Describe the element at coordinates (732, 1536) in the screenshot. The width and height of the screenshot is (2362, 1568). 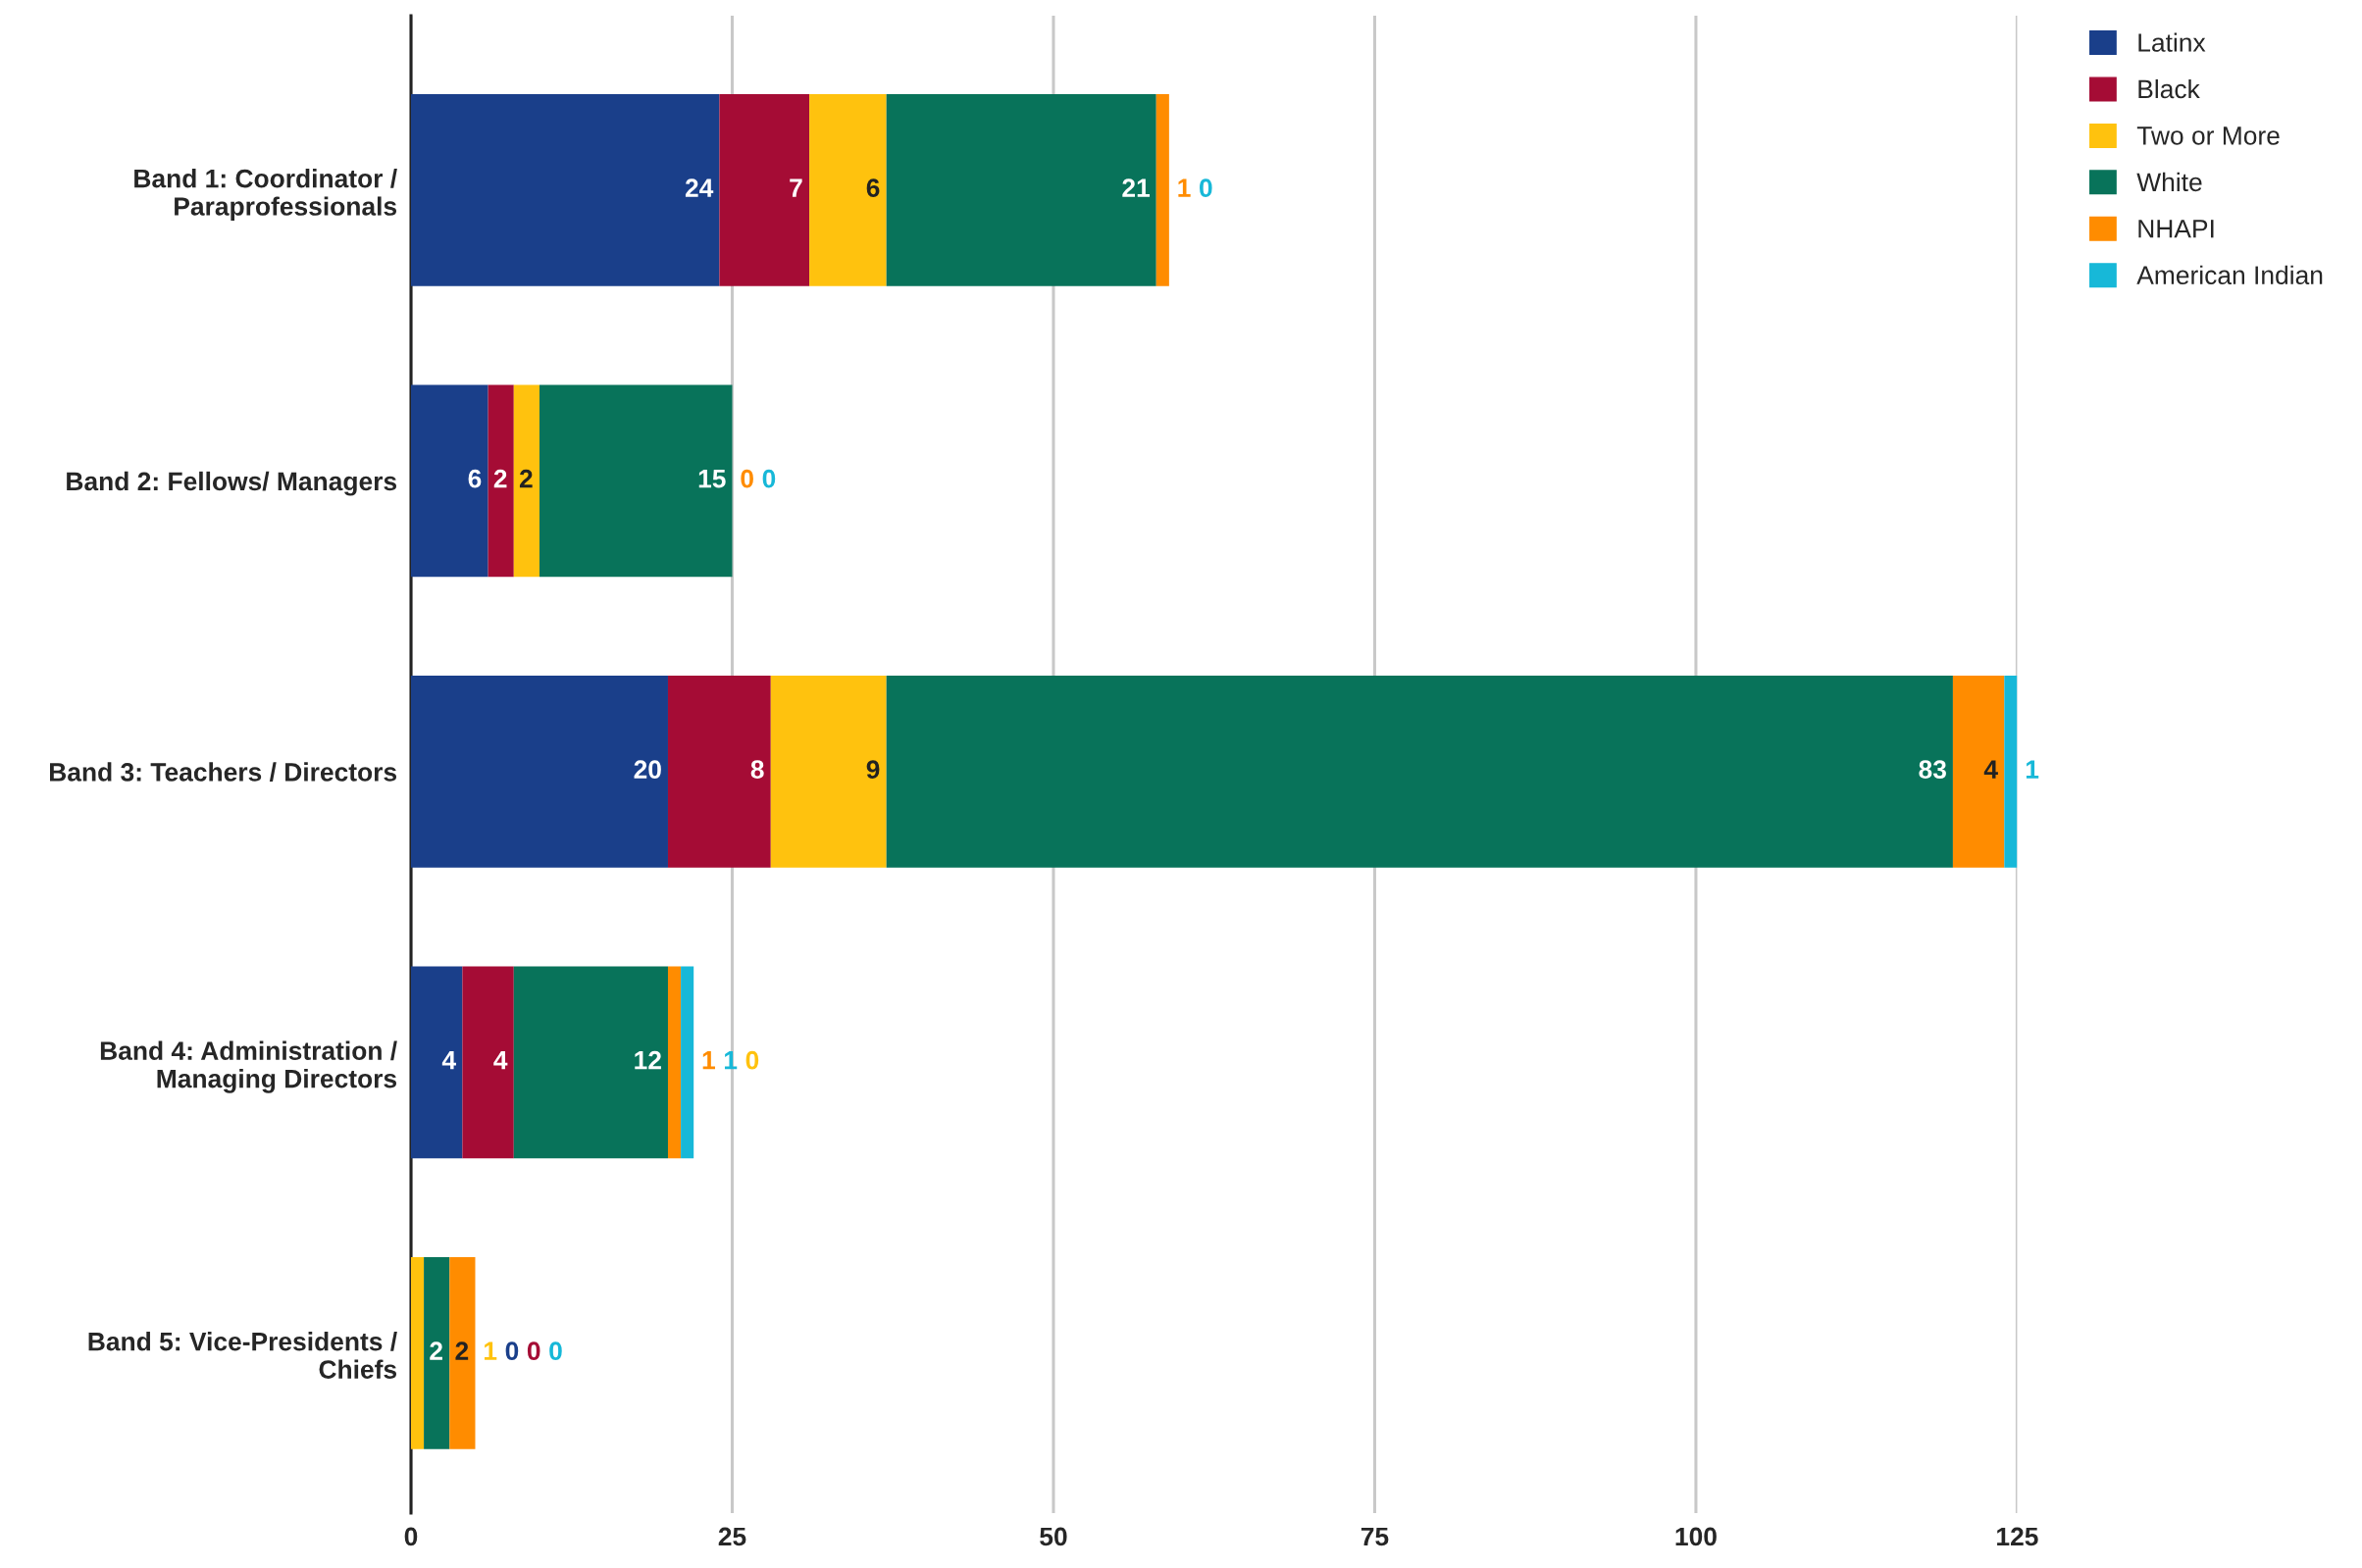
I see `x-tick-label: 25` at that location.